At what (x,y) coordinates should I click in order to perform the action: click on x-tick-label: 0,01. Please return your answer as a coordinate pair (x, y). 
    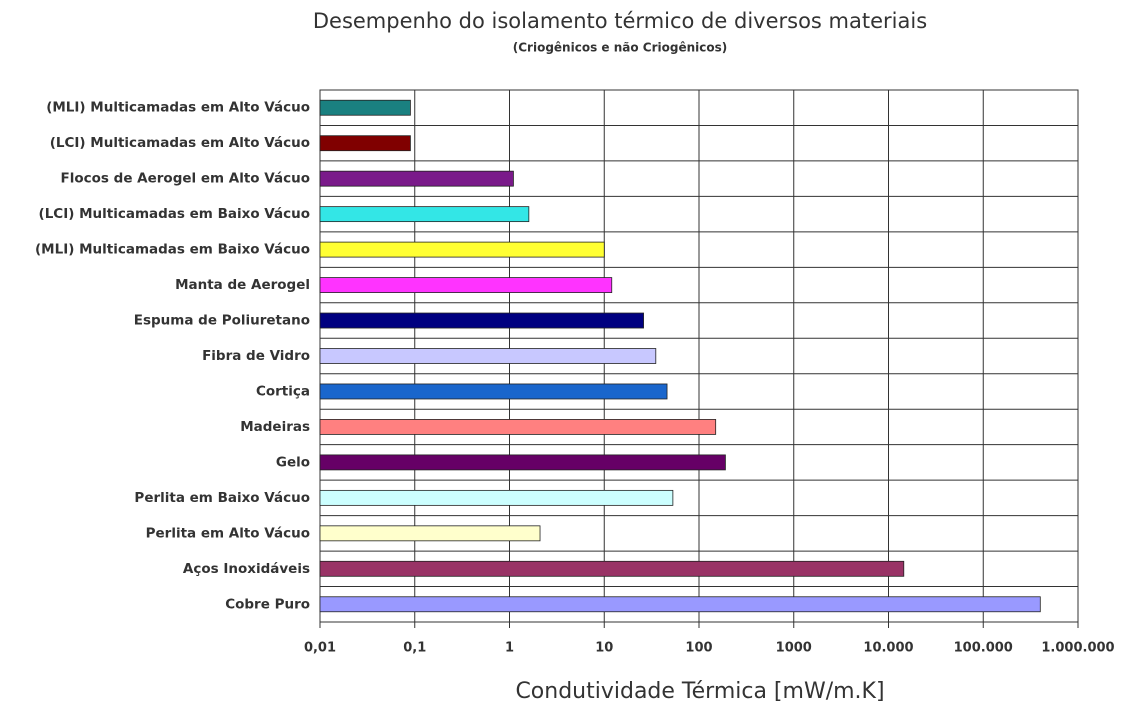
    Looking at the image, I should click on (320, 648).